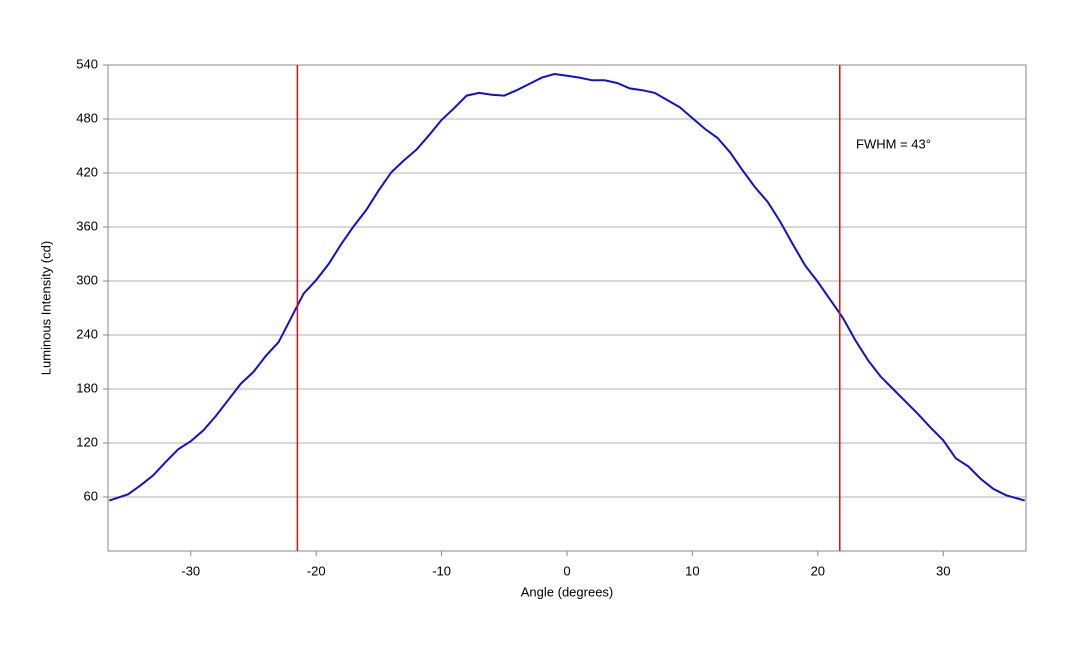 The width and height of the screenshot is (1080, 653). What do you see at coordinates (190, 570) in the screenshot?
I see `x-tick-label: -30` at bounding box center [190, 570].